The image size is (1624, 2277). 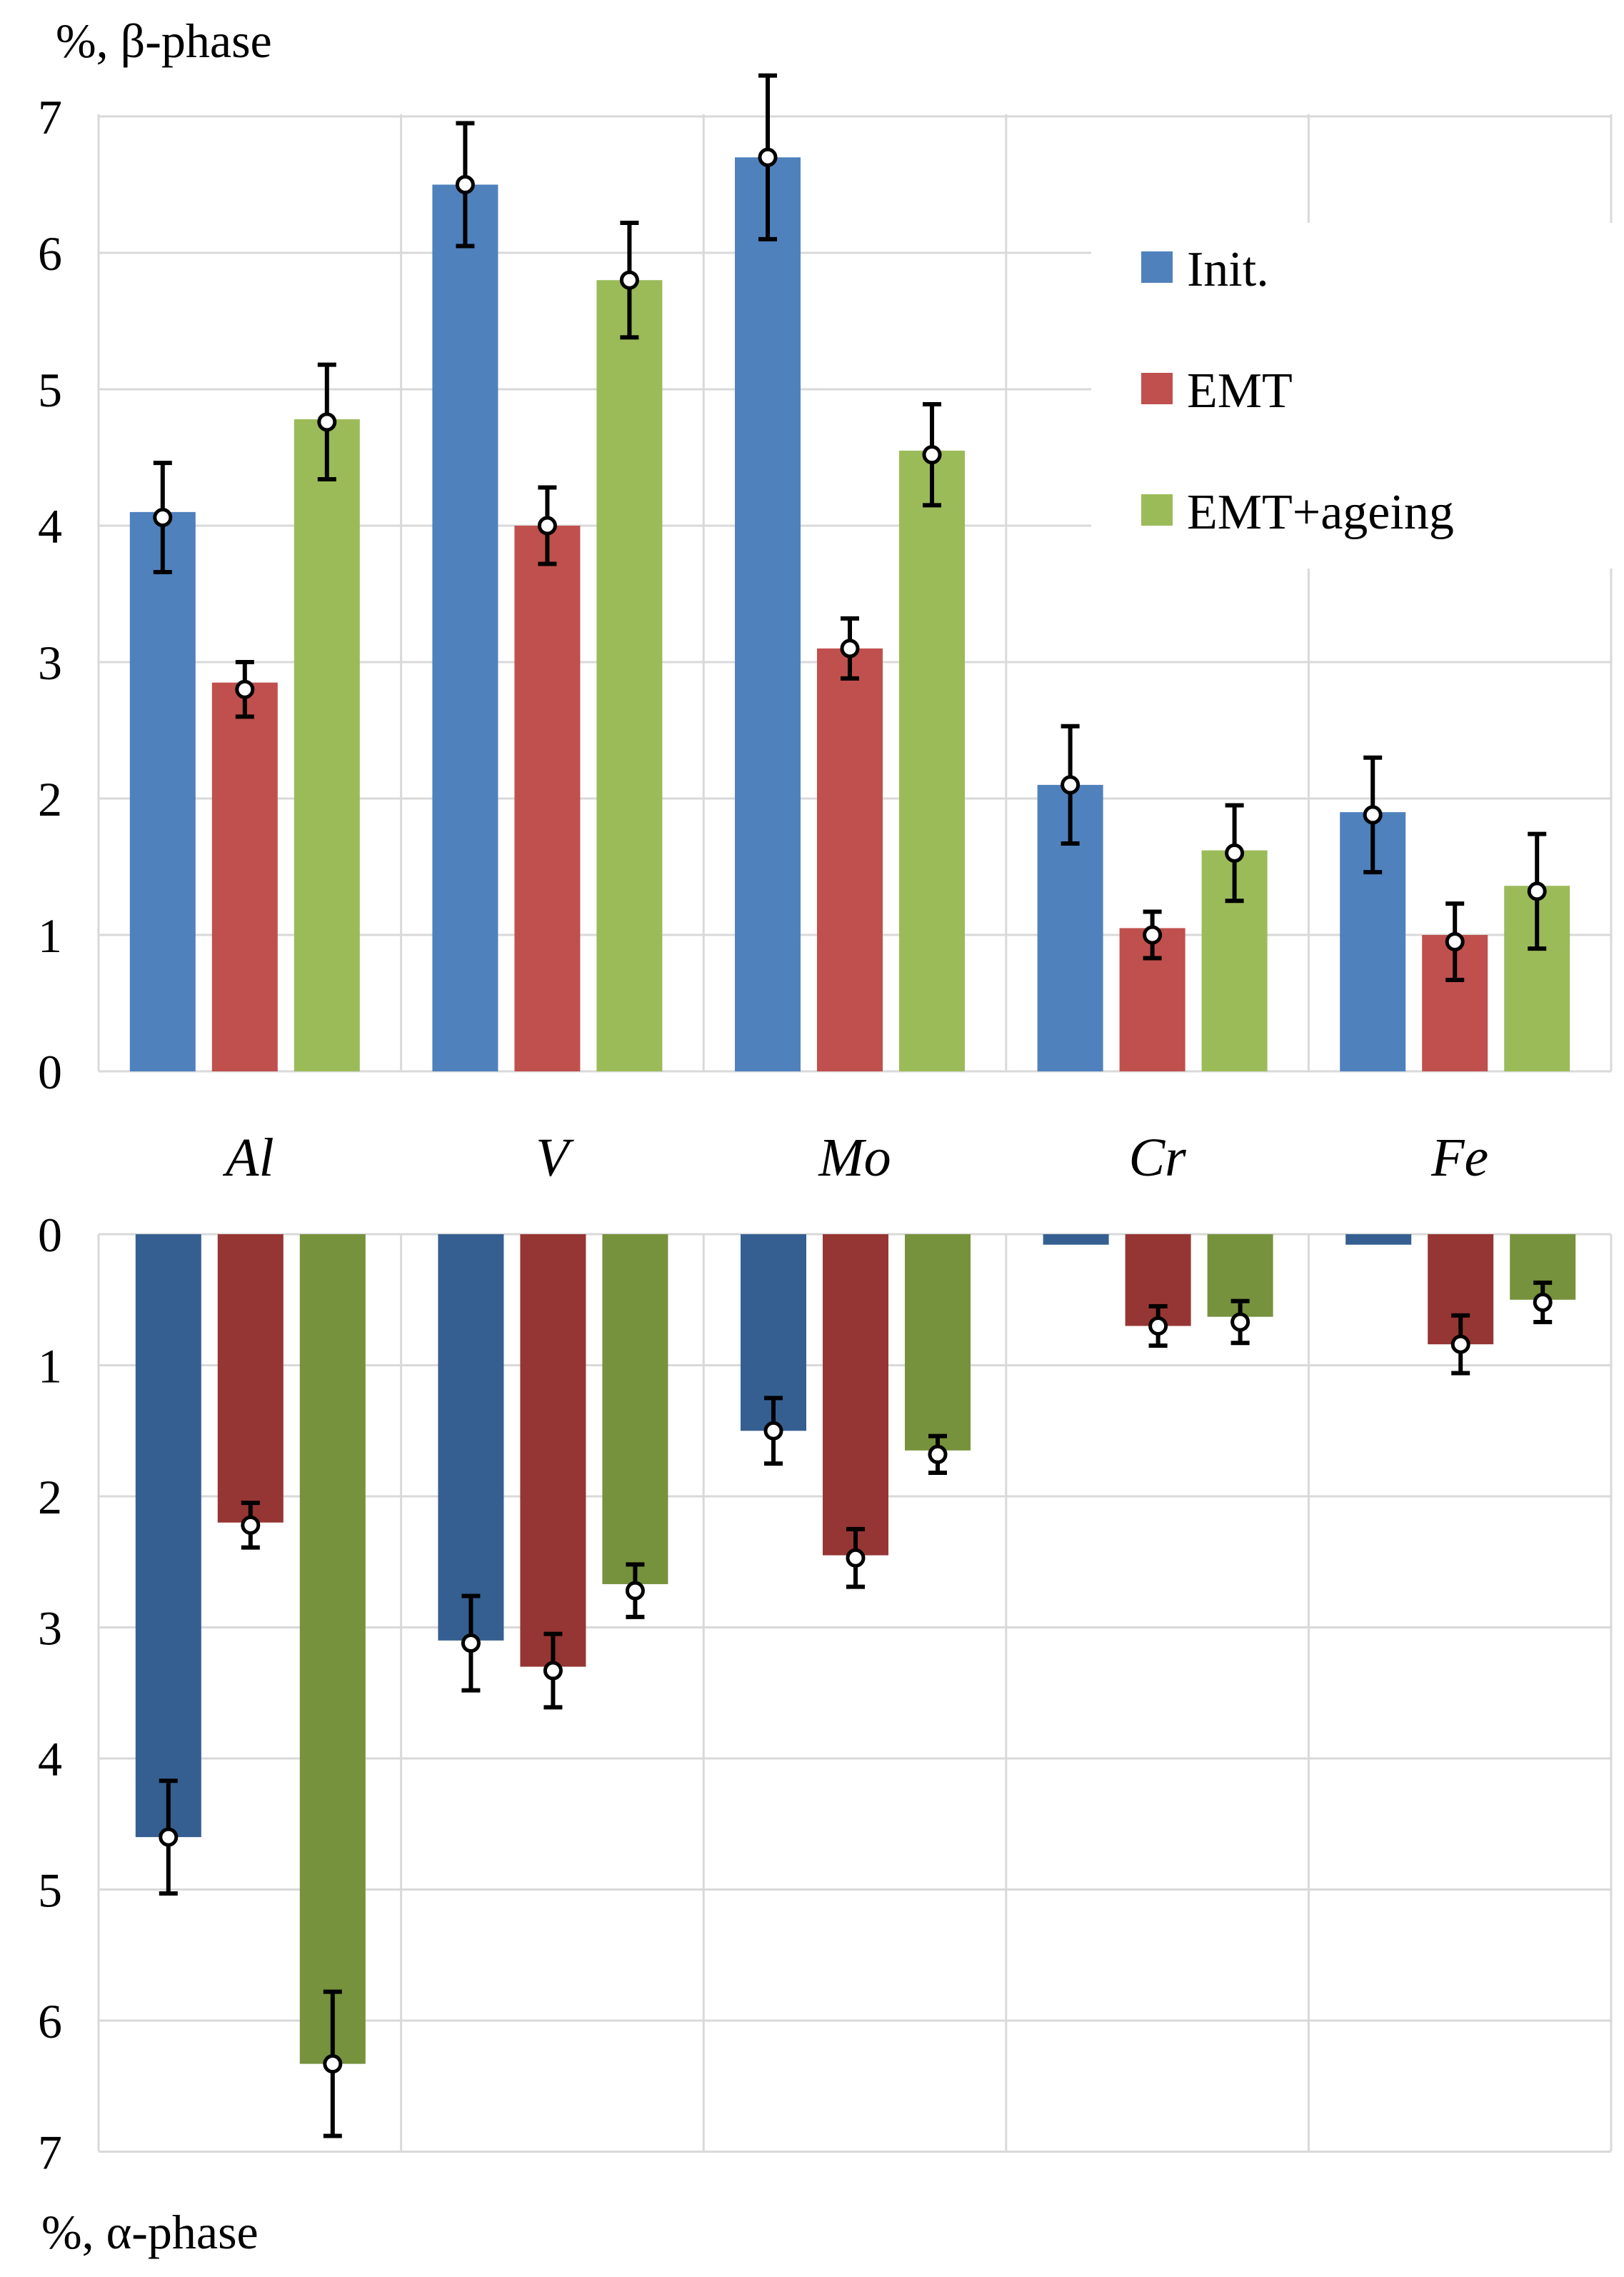 What do you see at coordinates (245, 689) in the screenshot?
I see `top-bar-al-emt-marker` at bounding box center [245, 689].